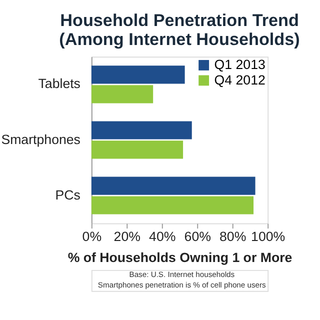 The image size is (320, 320). What do you see at coordinates (240, 80) in the screenshot?
I see `legend-label: Q4 2012` at bounding box center [240, 80].